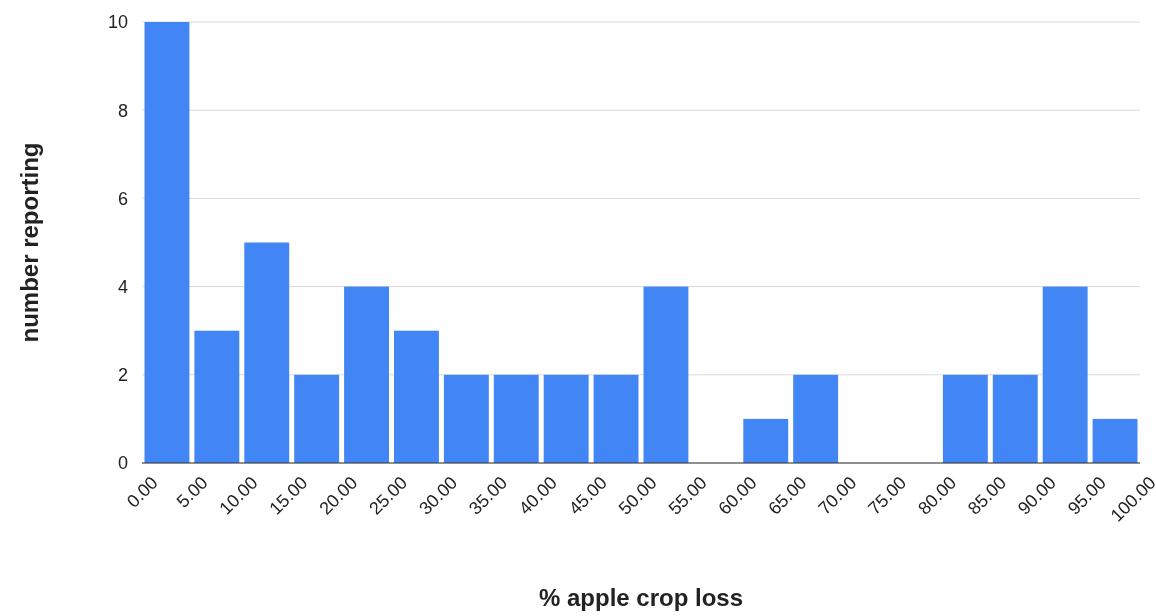 This screenshot has width=1156, height=616. Describe the element at coordinates (122, 110) in the screenshot. I see `y-tick-label: 8` at that location.